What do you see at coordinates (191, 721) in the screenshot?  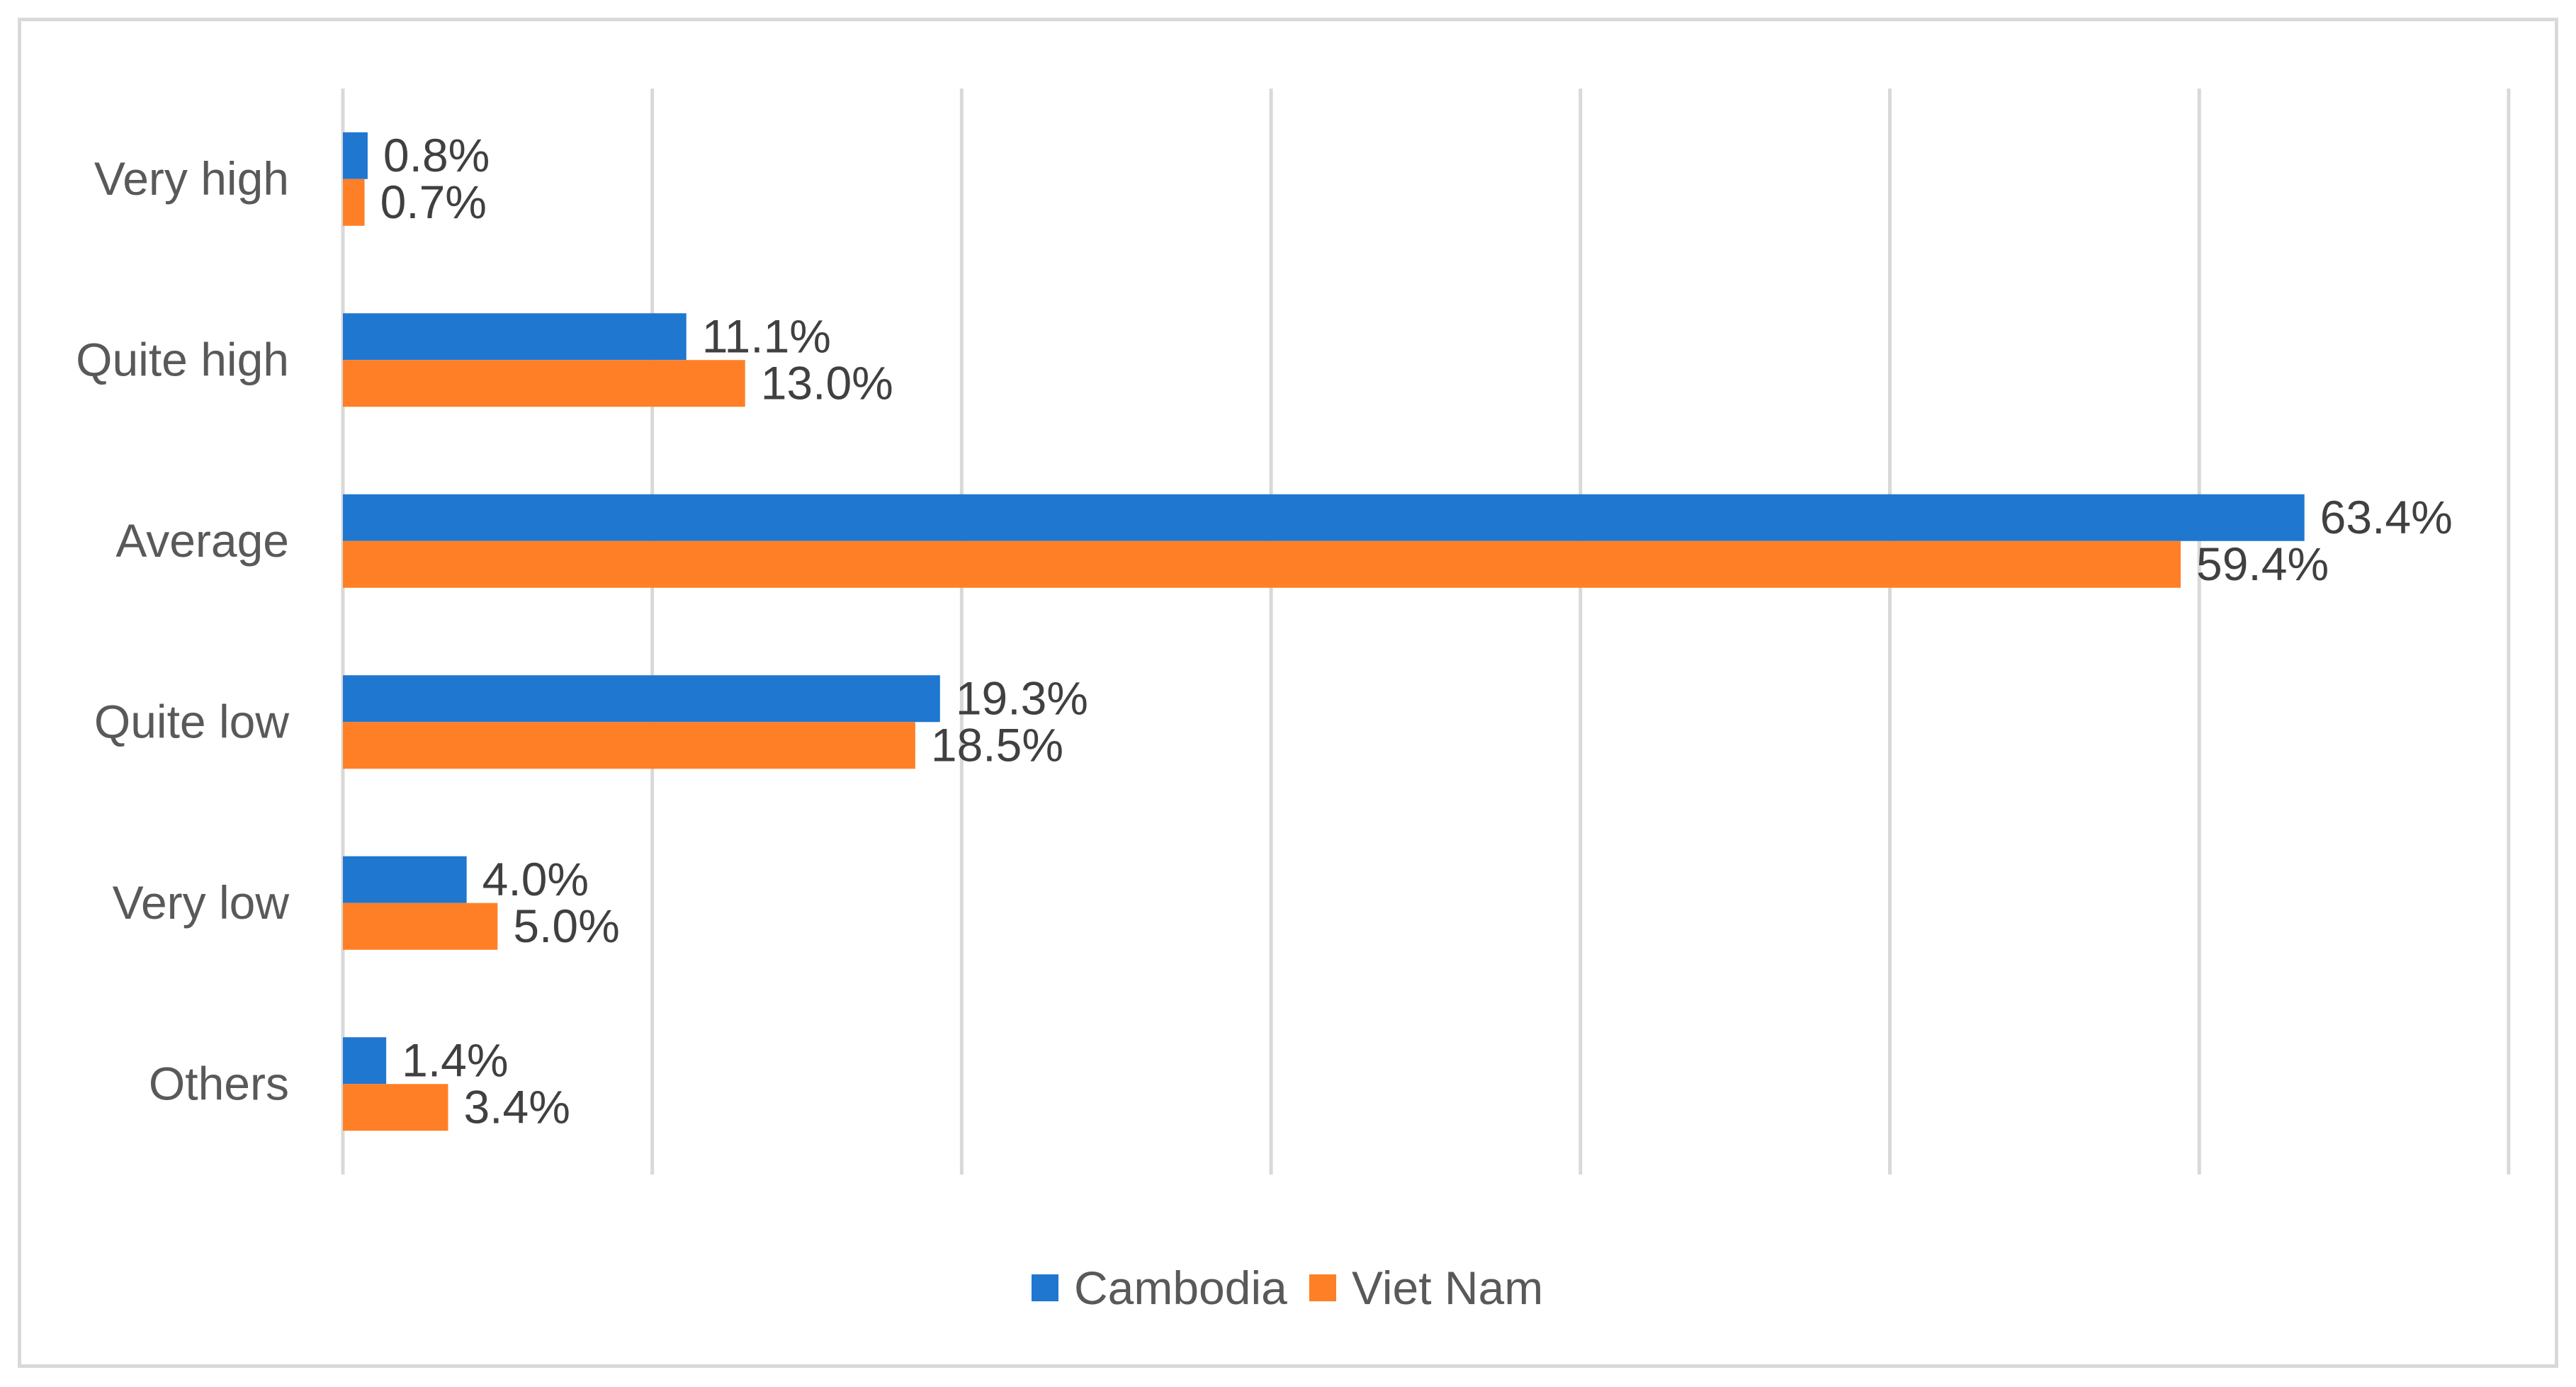 I see `category-label: Quite low` at bounding box center [191, 721].